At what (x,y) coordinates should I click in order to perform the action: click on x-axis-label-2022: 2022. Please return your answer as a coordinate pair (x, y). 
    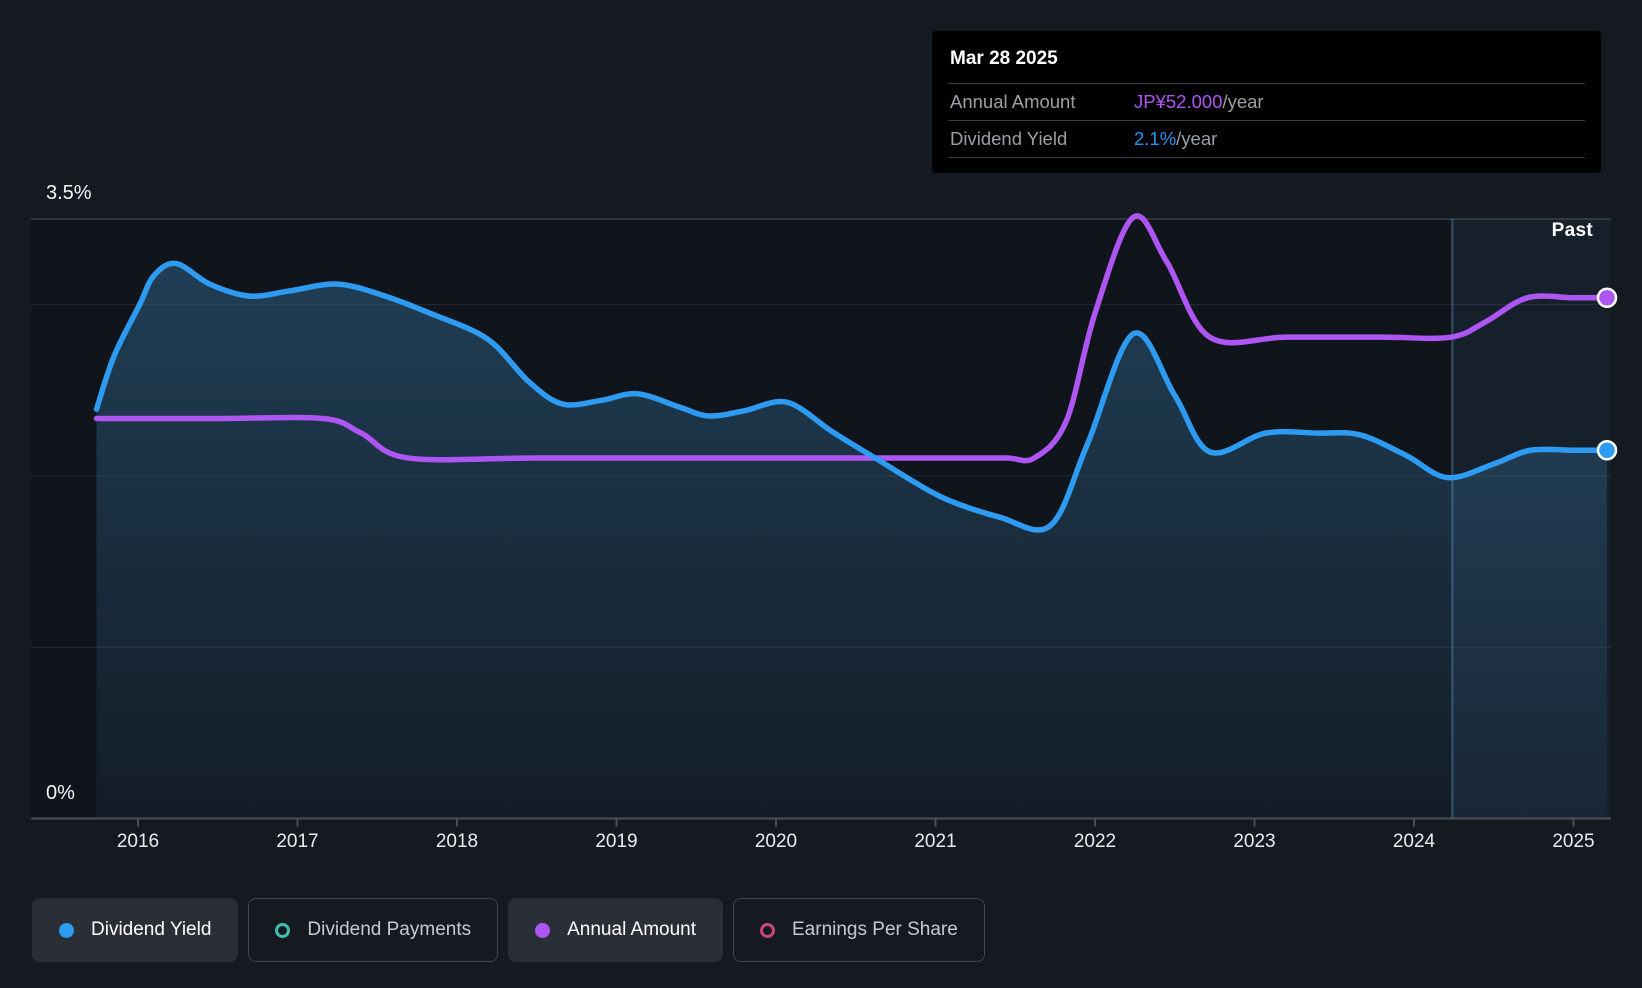
    Looking at the image, I should click on (1095, 841).